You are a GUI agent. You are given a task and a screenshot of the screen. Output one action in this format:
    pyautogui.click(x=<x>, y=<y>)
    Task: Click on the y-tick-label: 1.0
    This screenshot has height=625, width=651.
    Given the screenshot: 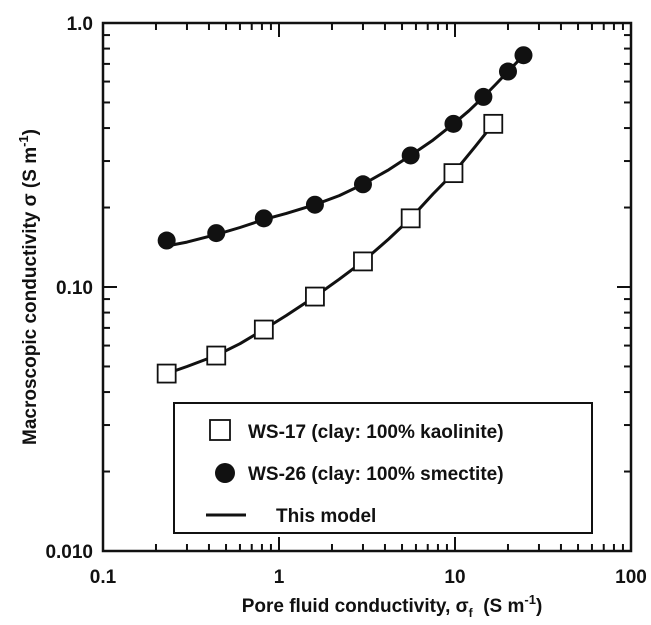 What is the action you would take?
    pyautogui.click(x=80, y=24)
    